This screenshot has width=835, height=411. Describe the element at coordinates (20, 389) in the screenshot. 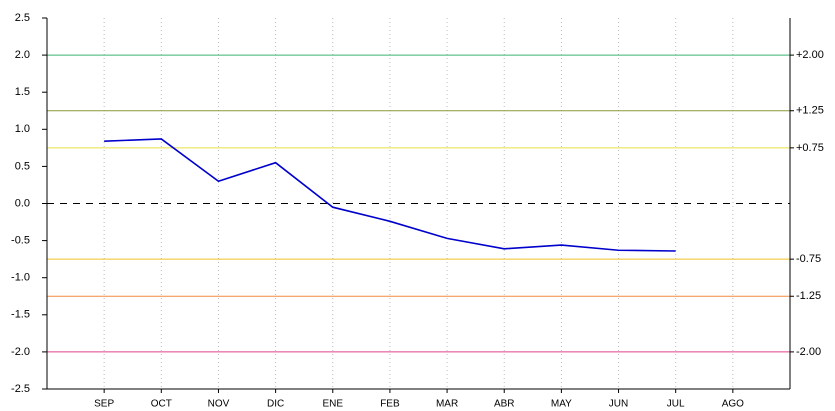

I see `y-tick-label: -2.5` at that location.